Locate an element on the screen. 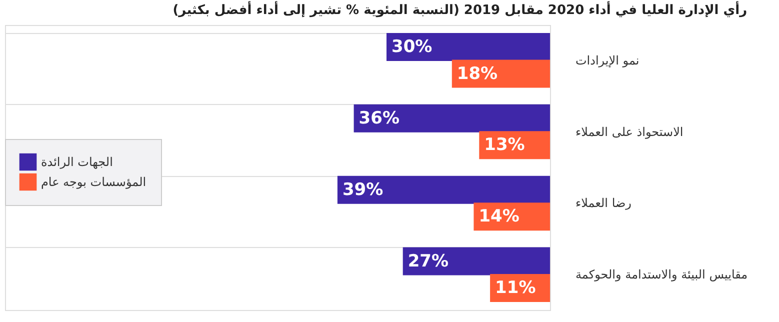 The height and width of the screenshot is (322, 779). data-label: 13% is located at coordinates (504, 145).